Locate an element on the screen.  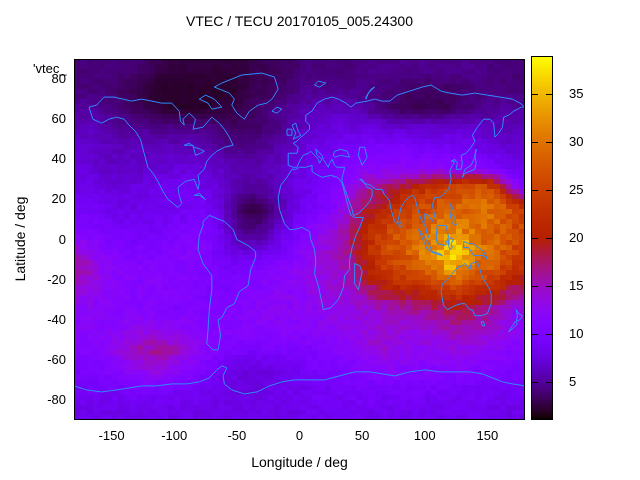
y-tick-label: -80 is located at coordinates (56, 399).